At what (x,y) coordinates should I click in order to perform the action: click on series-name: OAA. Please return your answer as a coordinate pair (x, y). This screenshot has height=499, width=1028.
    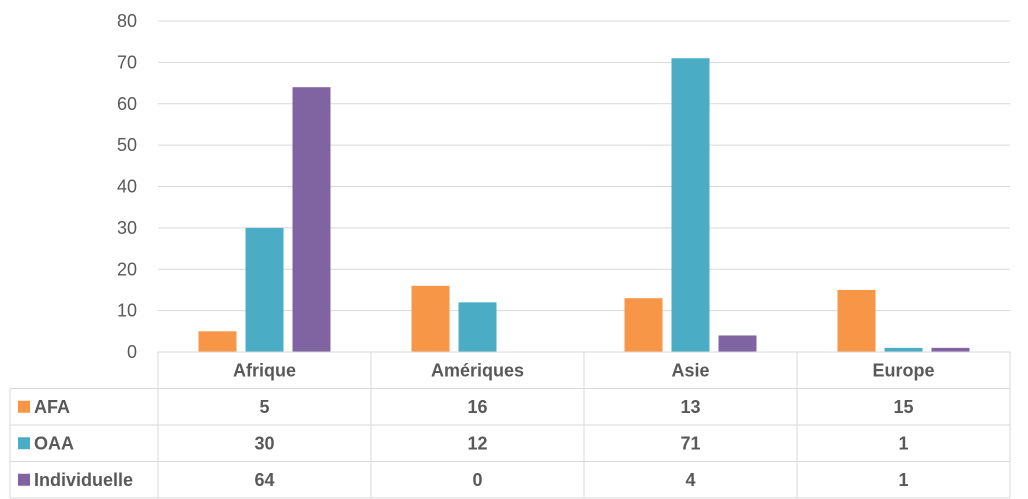
    Looking at the image, I should click on (54, 443).